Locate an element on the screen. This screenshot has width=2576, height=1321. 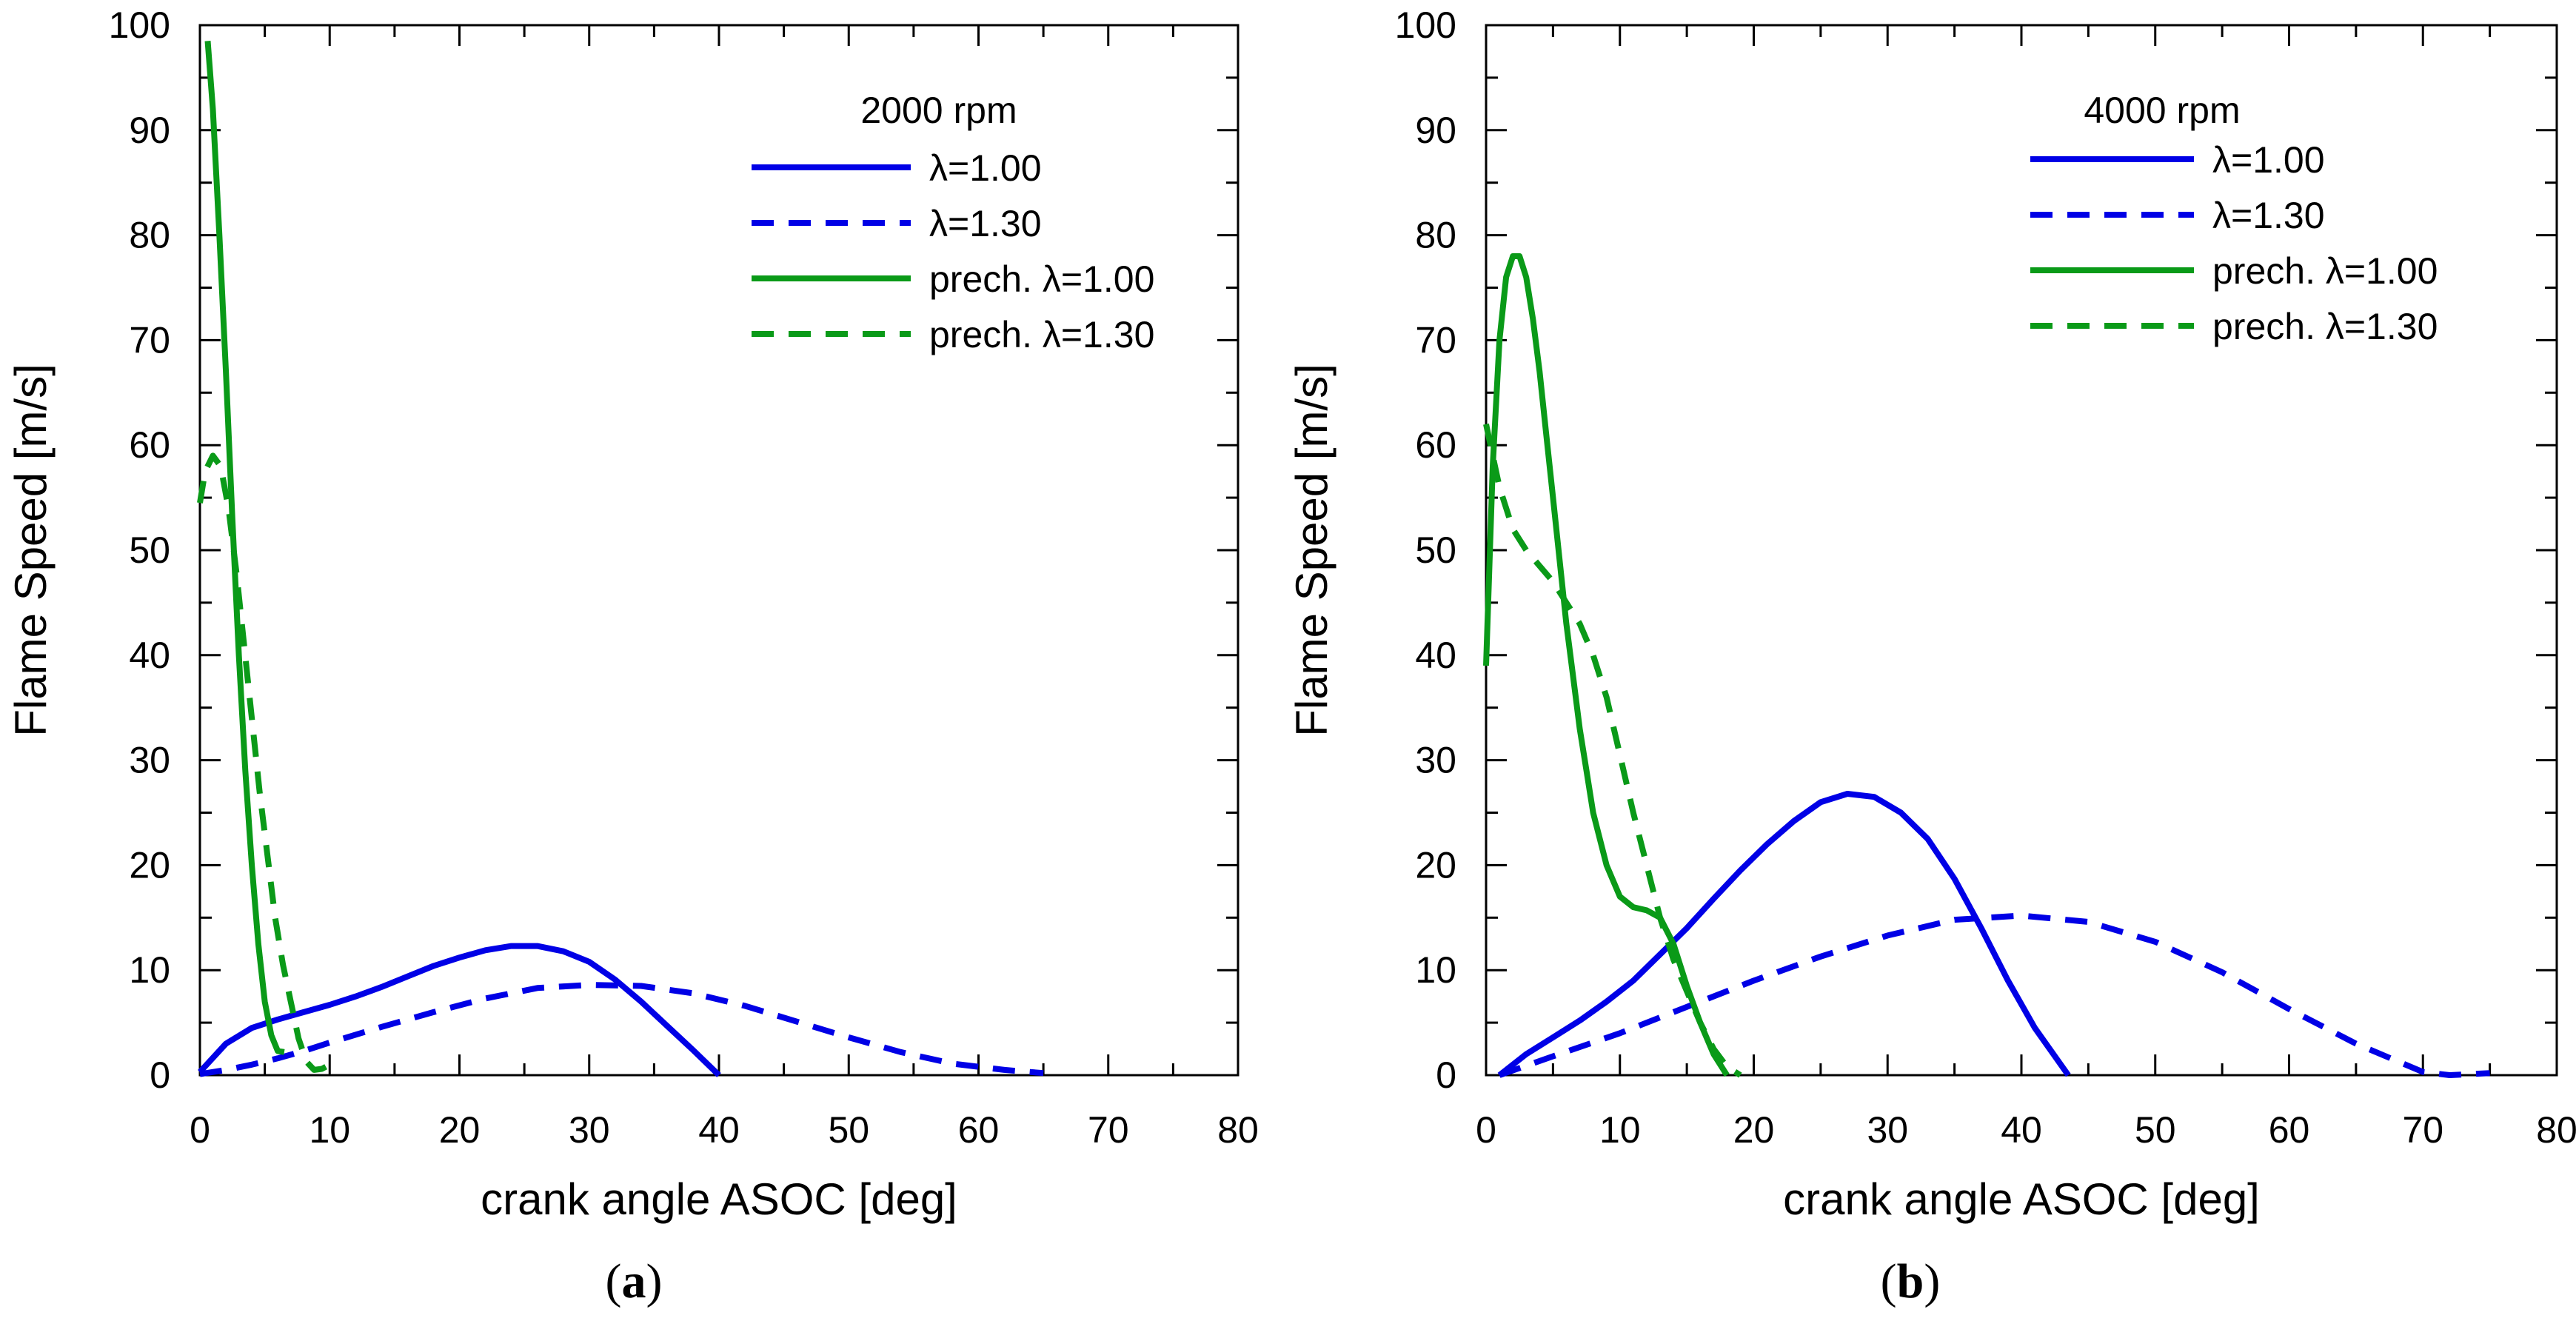
panel-caption: (a) is located at coordinates (634, 1281).